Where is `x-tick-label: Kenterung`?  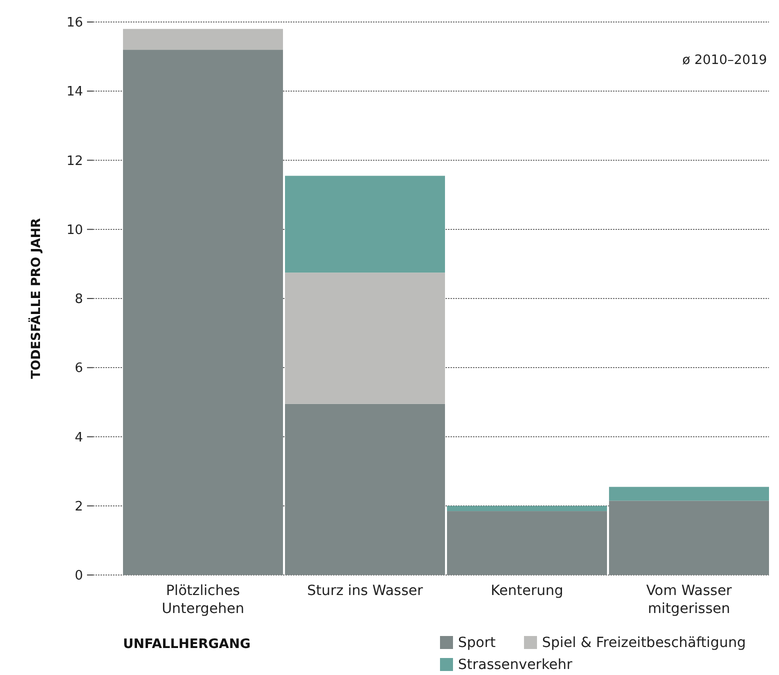 x-tick-label: Kenterung is located at coordinates (527, 591).